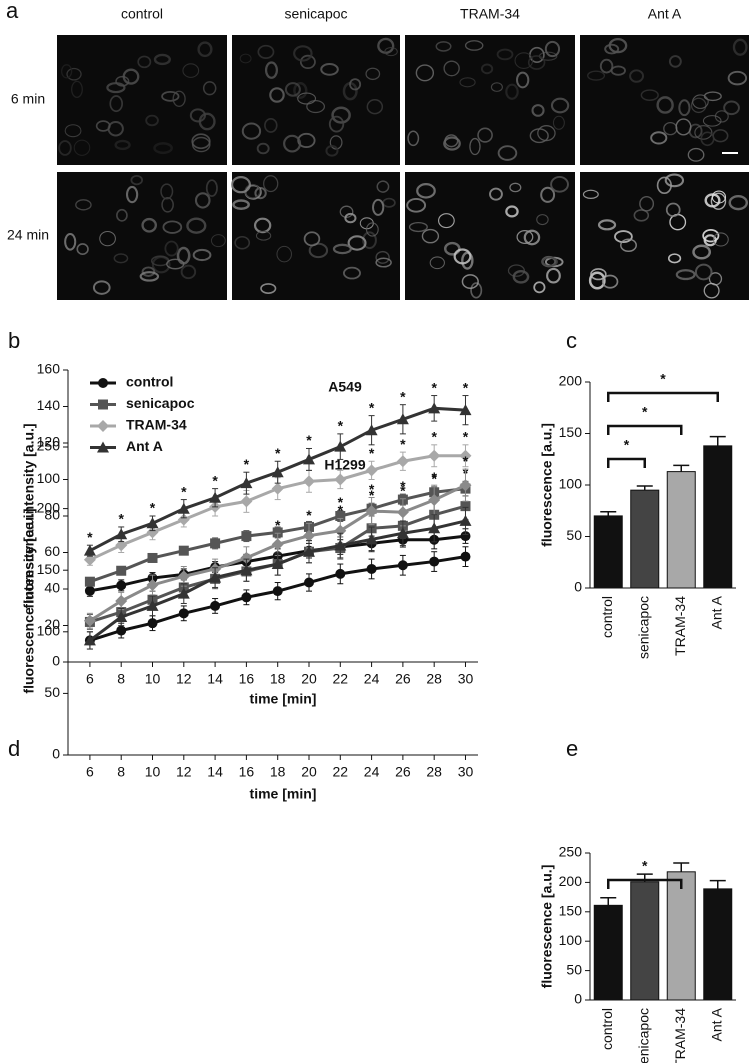  What do you see at coordinates (643, 627) in the screenshot?
I see `x-tick-label: senicapoc` at bounding box center [643, 627].